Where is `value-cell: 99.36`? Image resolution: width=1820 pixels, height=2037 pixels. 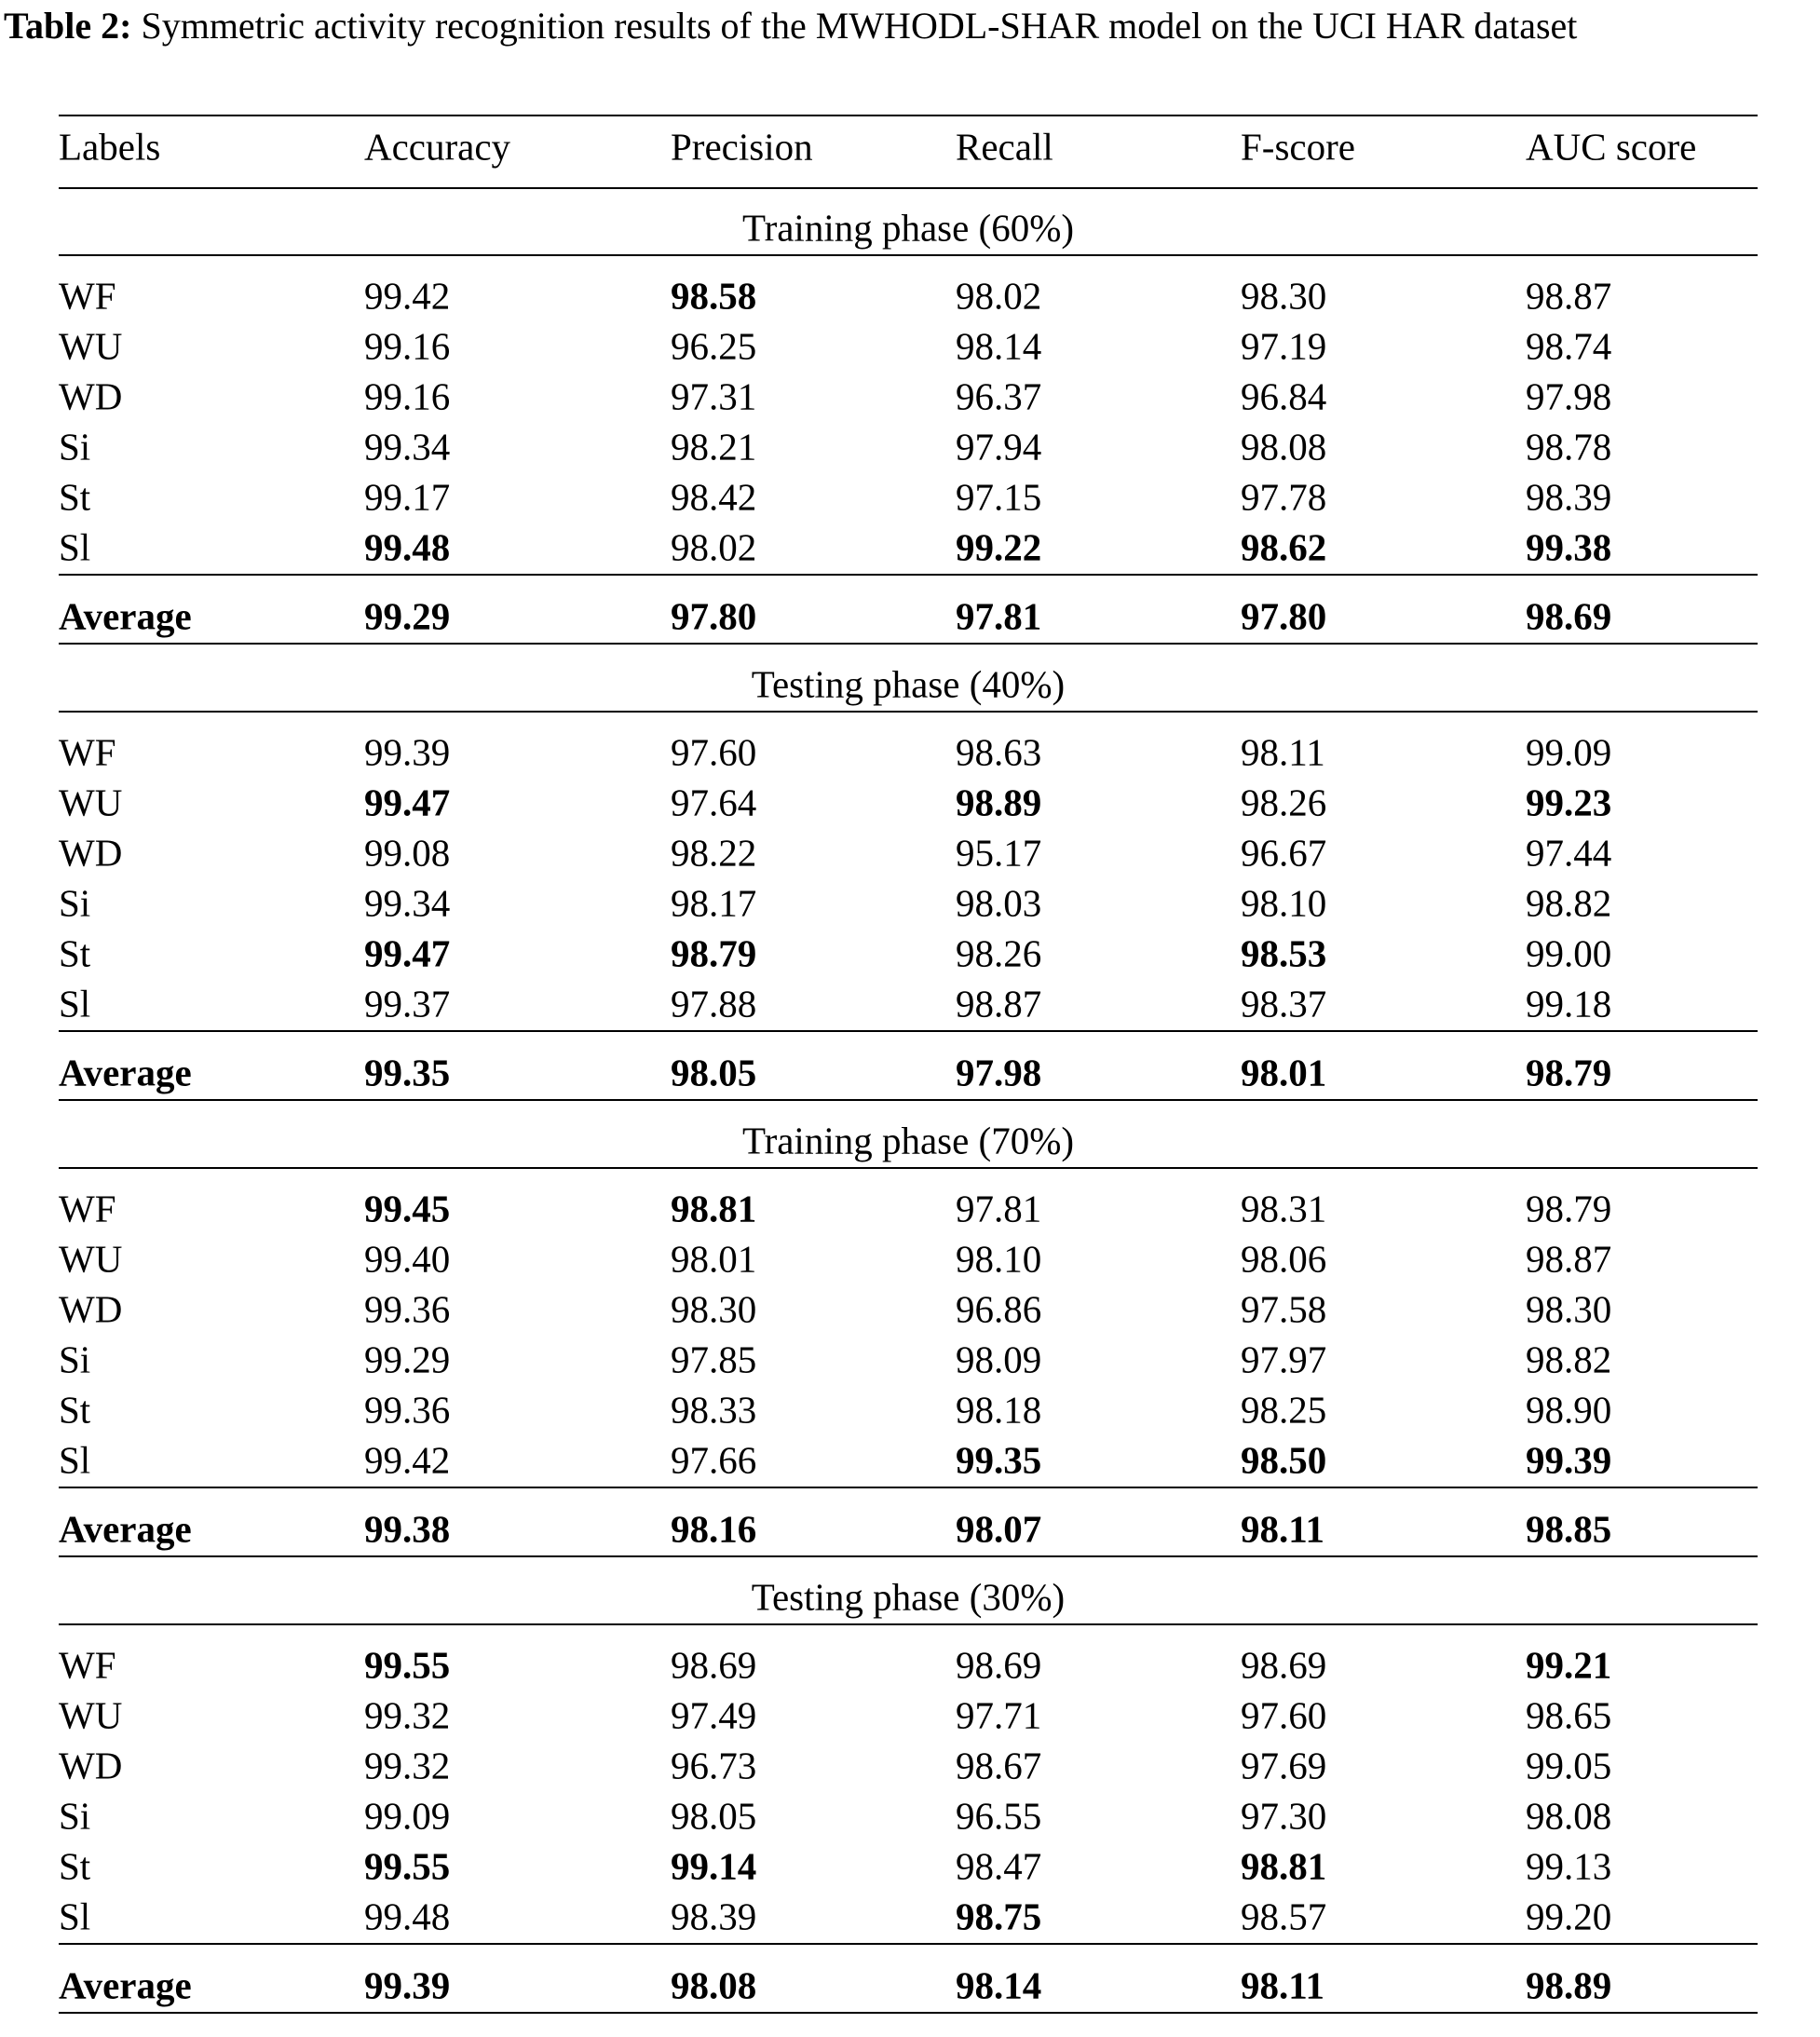
value-cell: 99.36 is located at coordinates (407, 1309).